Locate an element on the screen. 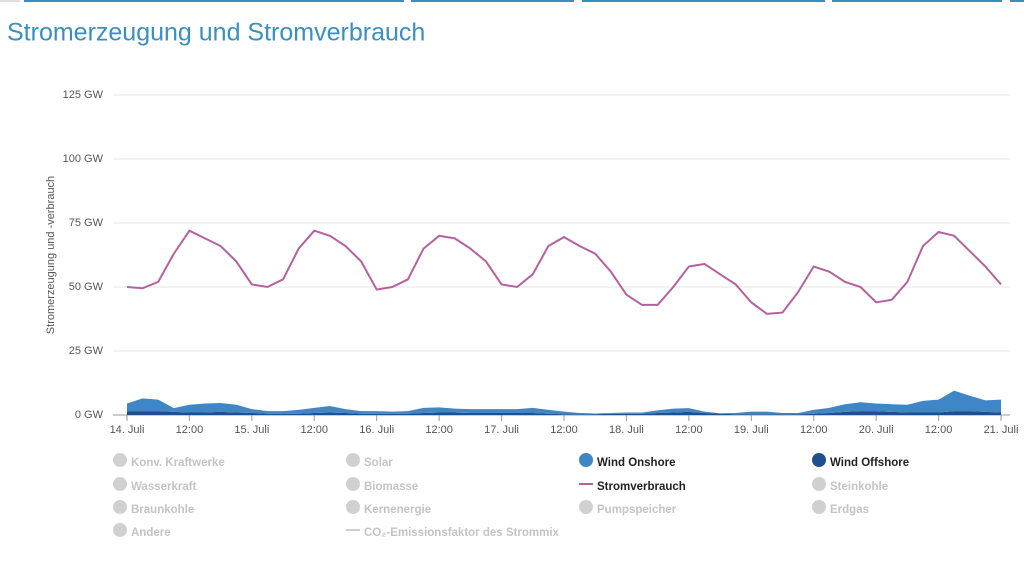 The image size is (1024, 569). legend-label: Andere is located at coordinates (151, 533).